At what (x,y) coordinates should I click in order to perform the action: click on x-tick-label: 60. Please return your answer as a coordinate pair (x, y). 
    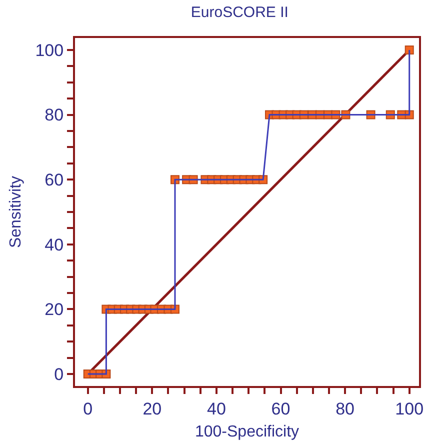
    Looking at the image, I should click on (280, 408).